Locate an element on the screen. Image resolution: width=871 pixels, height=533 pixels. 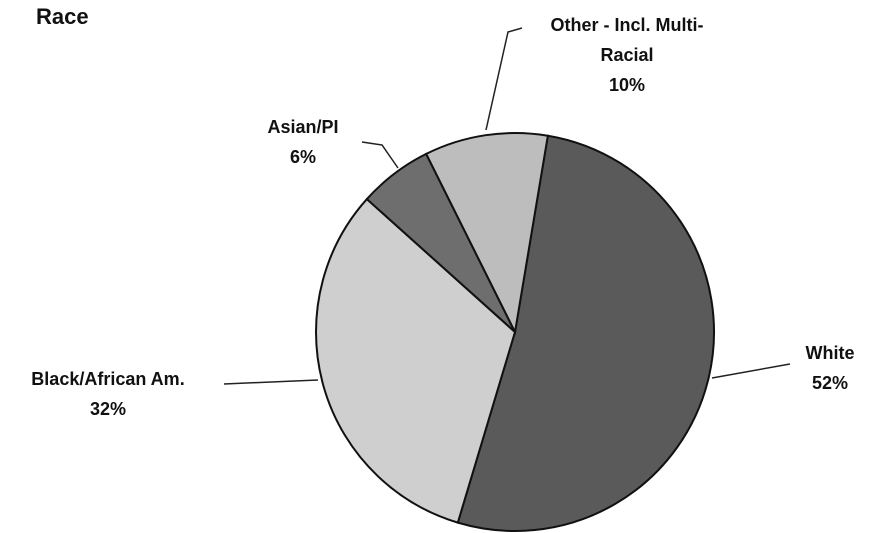
label-value: 10% is located at coordinates (627, 85).